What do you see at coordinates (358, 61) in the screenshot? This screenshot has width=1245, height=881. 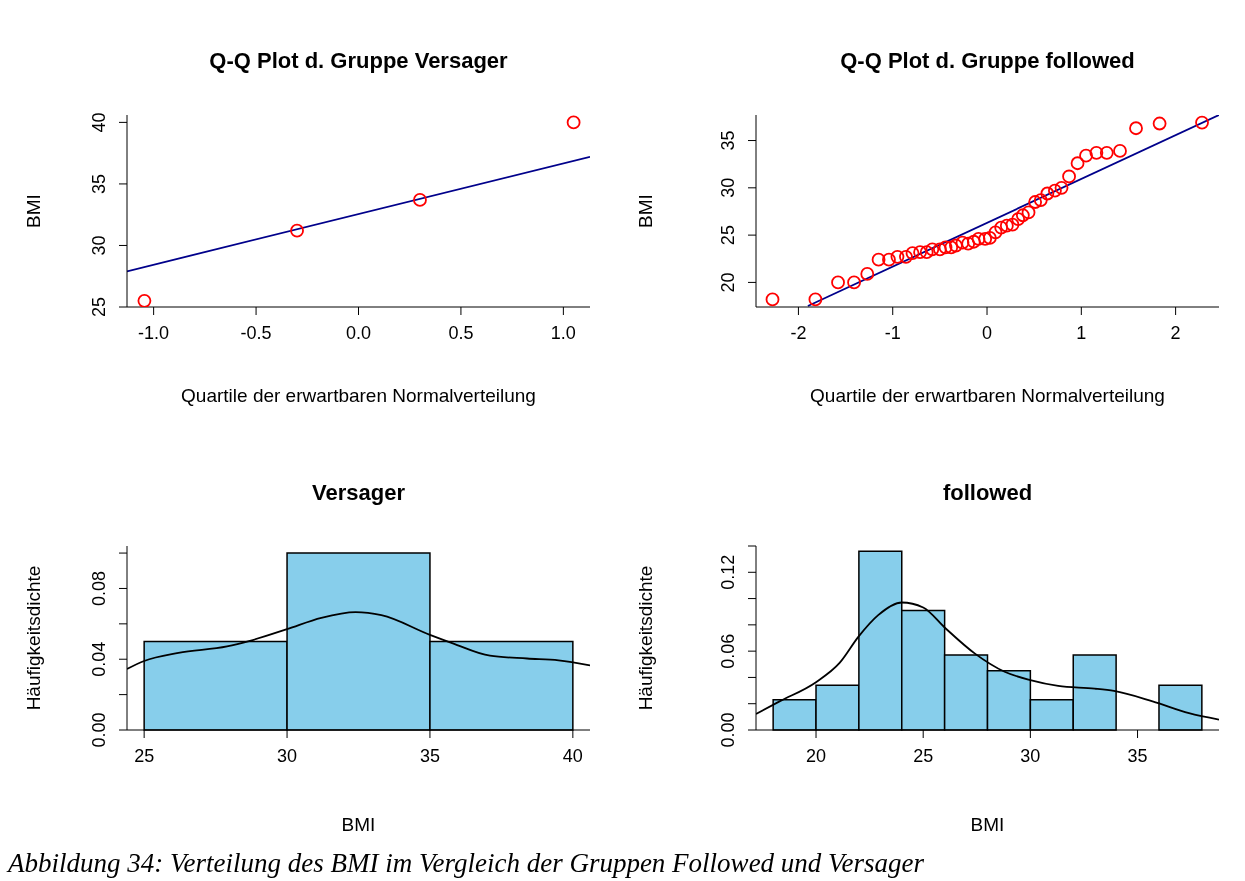 I see `chart-title: Q-Q Plot d. Gruppe Versager` at bounding box center [358, 61].